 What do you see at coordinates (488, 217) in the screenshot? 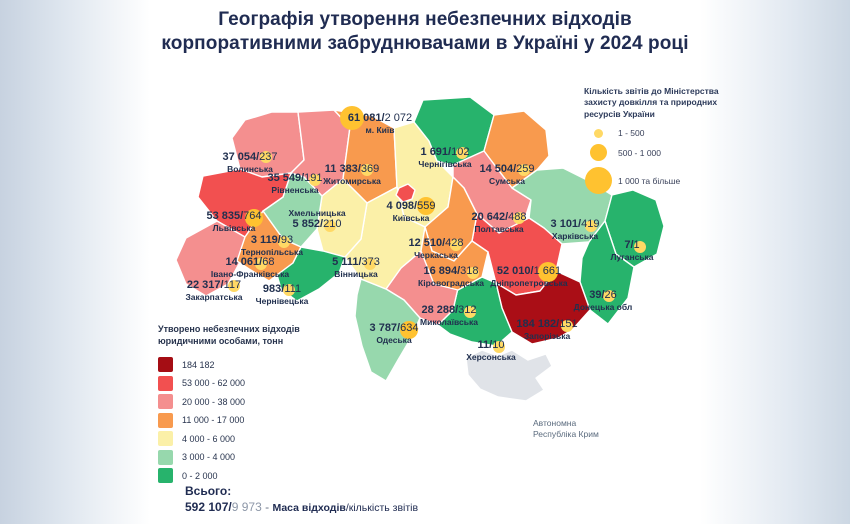
I see `region-value: 20 642` at bounding box center [488, 217].